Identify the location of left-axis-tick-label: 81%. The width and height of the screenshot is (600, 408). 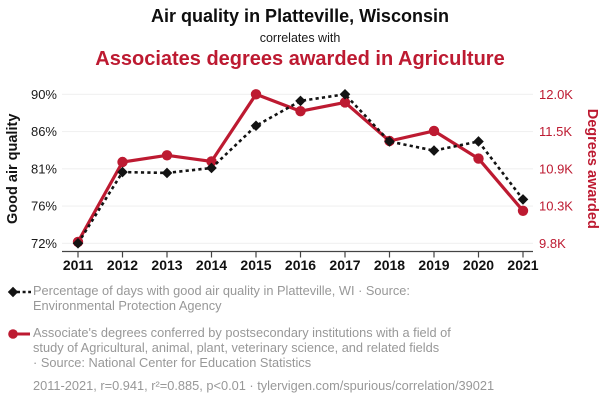
(44, 168).